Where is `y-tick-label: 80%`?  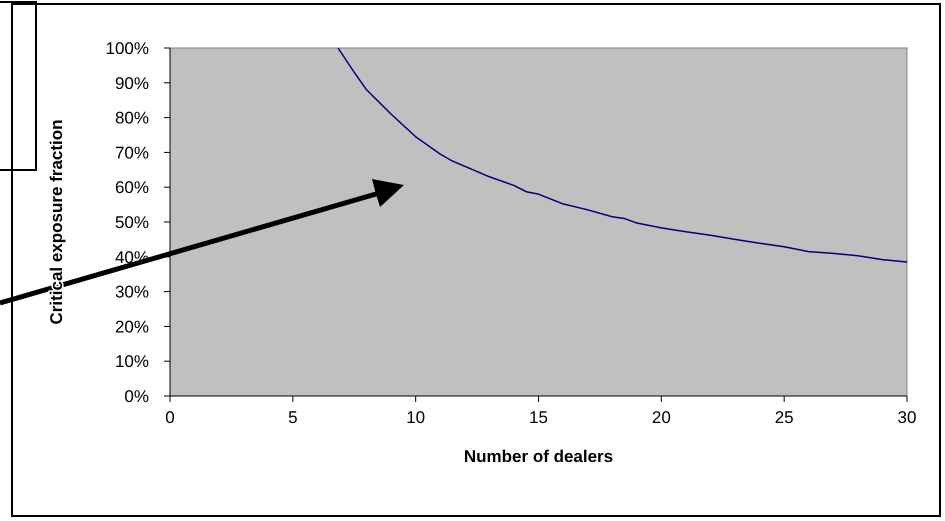
y-tick-label: 80% is located at coordinates (131, 118).